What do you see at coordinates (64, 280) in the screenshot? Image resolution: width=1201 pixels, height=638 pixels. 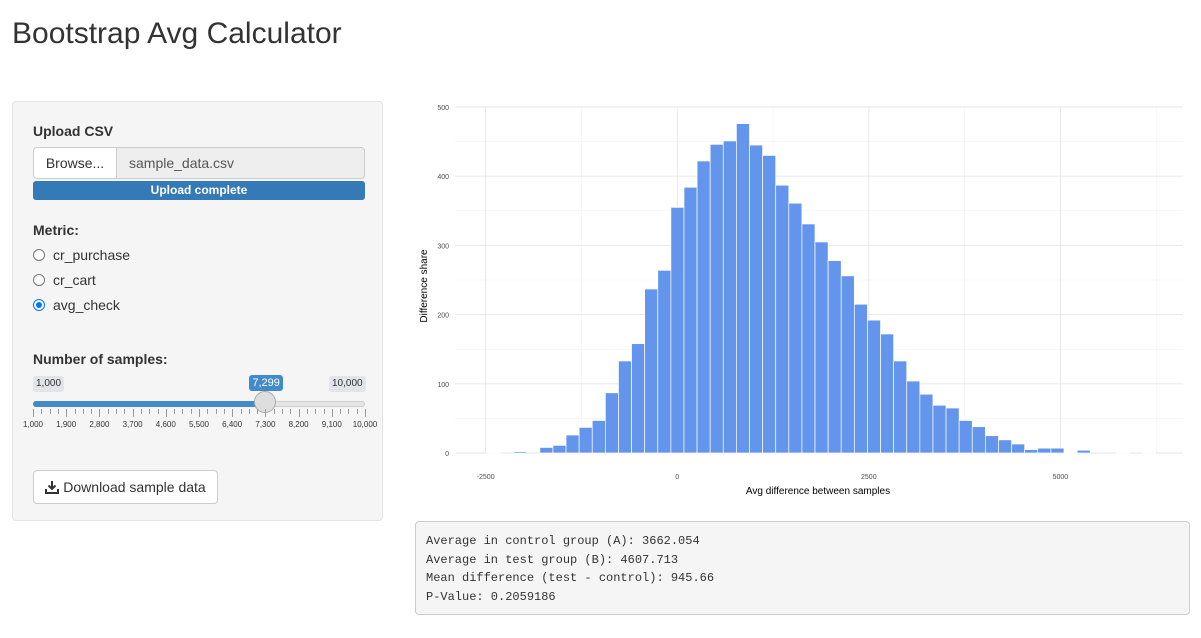 I see `radio-option-cr-cart: cr_cart` at bounding box center [64, 280].